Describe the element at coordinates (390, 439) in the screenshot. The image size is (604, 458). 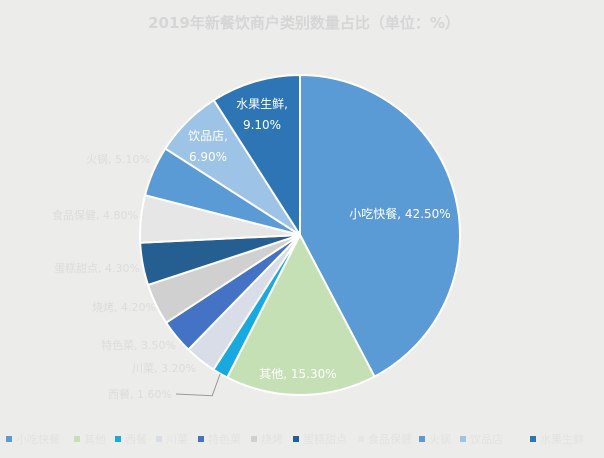
I see `legend-entry-8: 食品保健` at that location.